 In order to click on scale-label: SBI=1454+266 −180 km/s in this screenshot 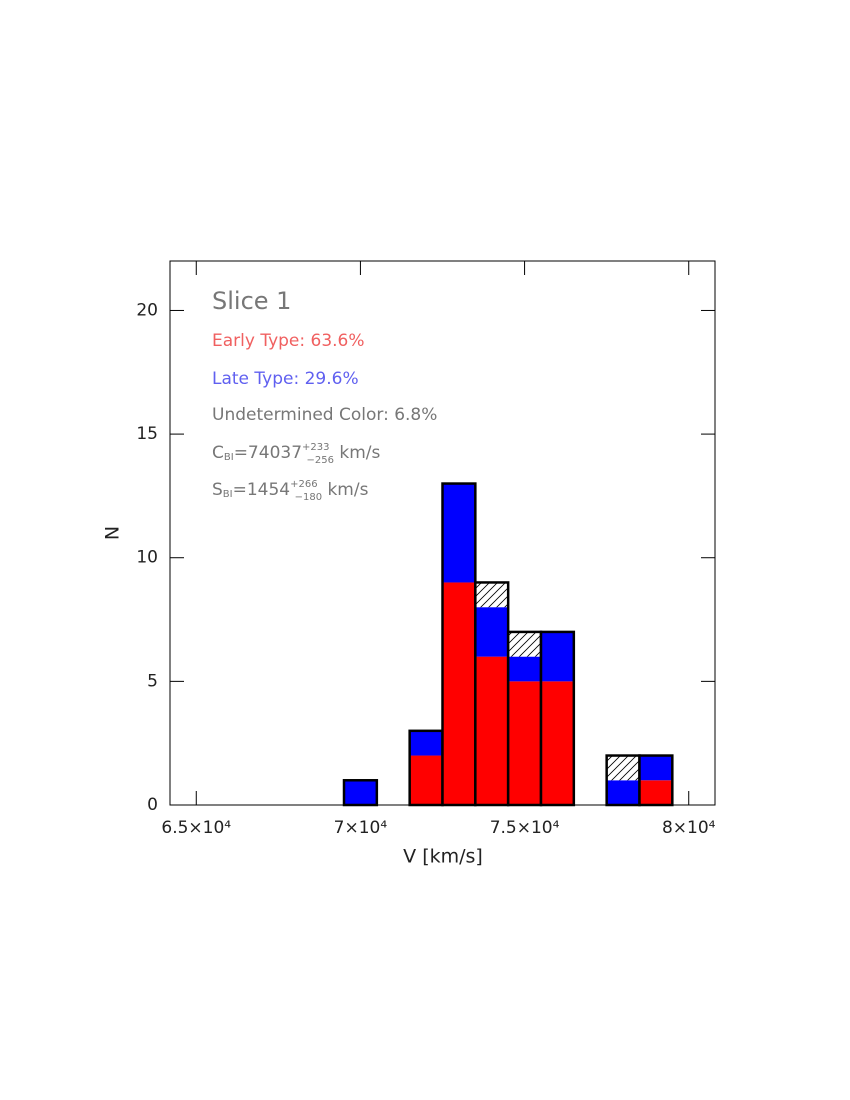, I will do `click(290, 491)`.